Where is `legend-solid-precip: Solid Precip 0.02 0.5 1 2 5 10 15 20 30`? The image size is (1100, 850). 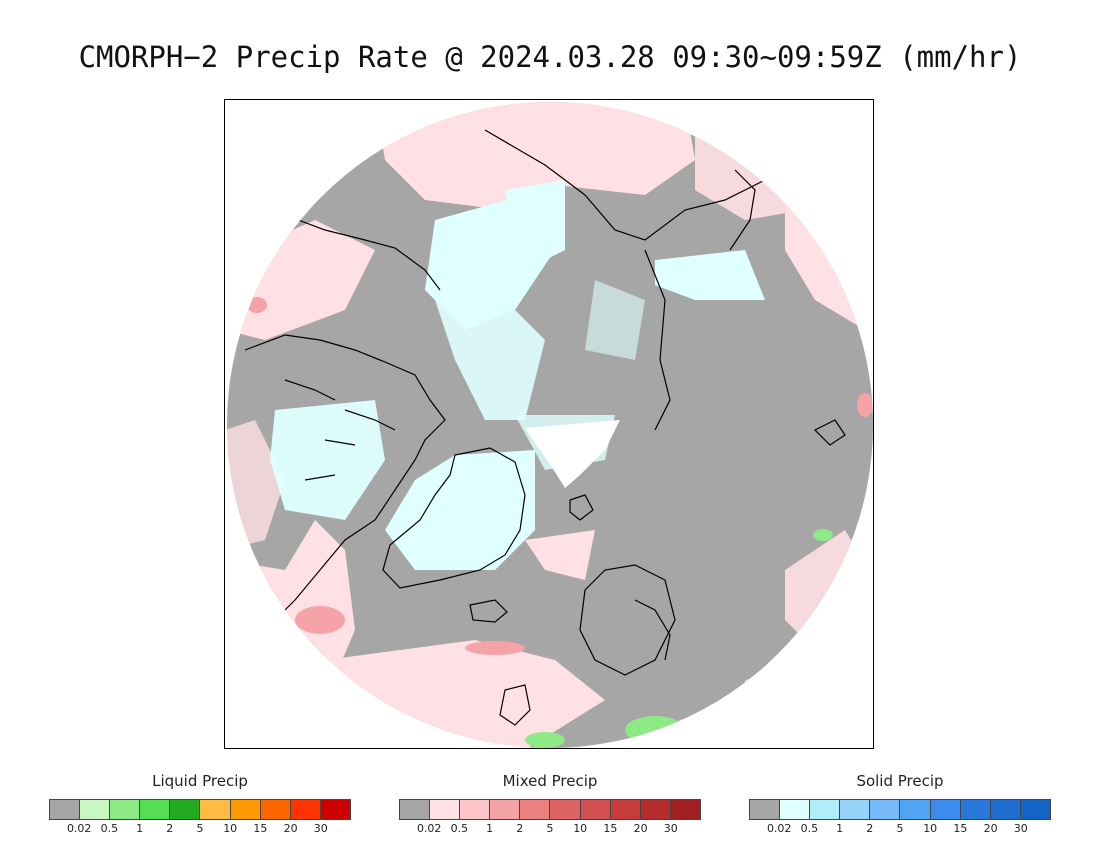 legend-solid-precip: Solid Precip 0.02 0.5 1 2 5 10 15 20 30 is located at coordinates (900, 805).